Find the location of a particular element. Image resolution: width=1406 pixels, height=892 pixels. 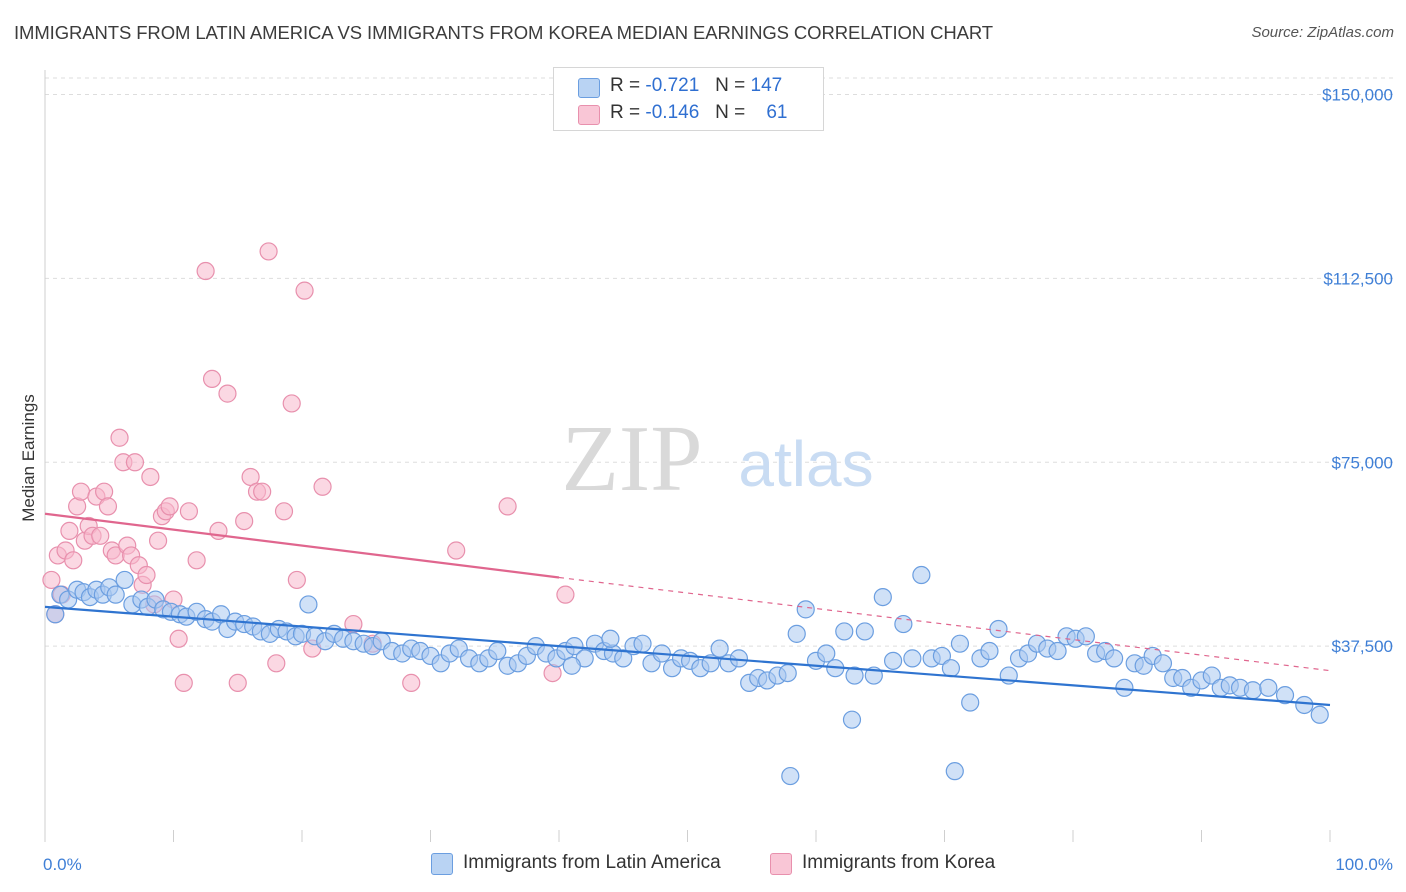

legend-swatch-pink is located at coordinates (589, 115).